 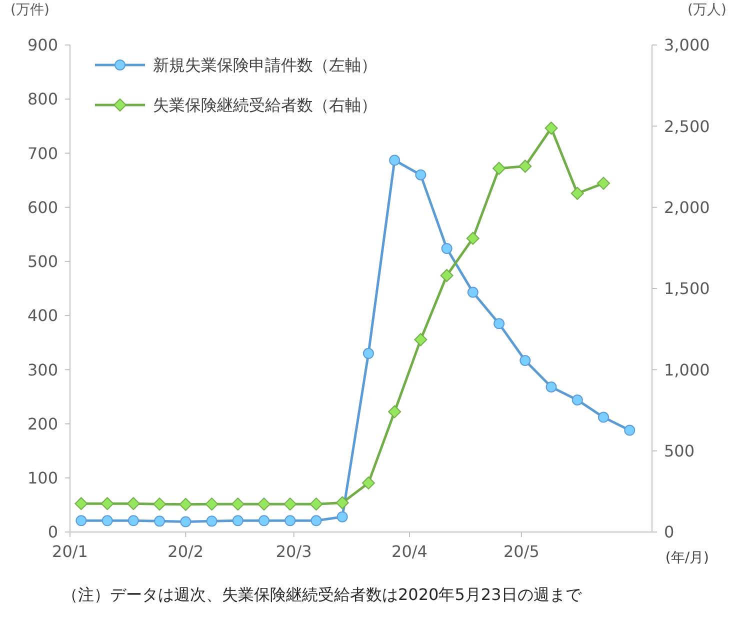 I want to click on y2-tick-label: 0, so click(x=669, y=532).